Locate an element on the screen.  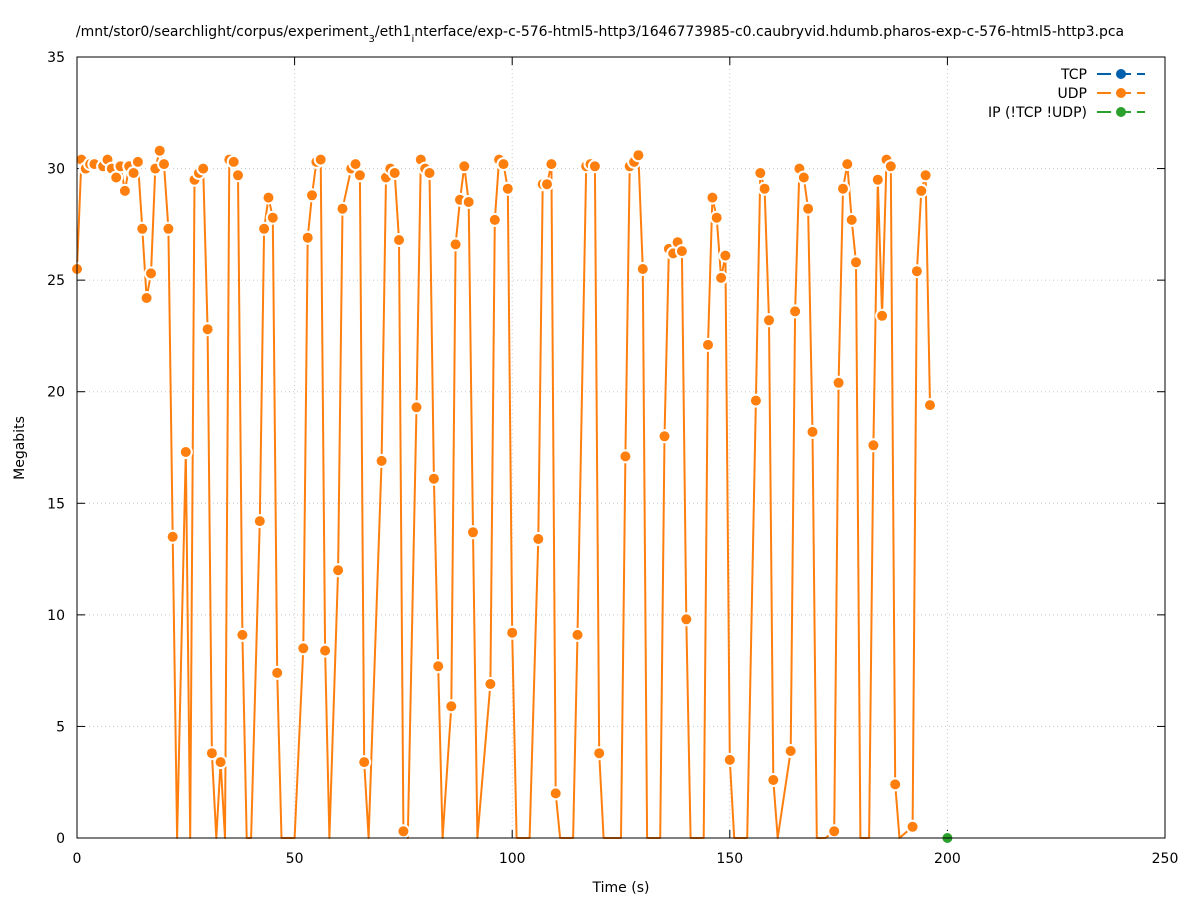
y-tick-label: 35 is located at coordinates (56, 58).